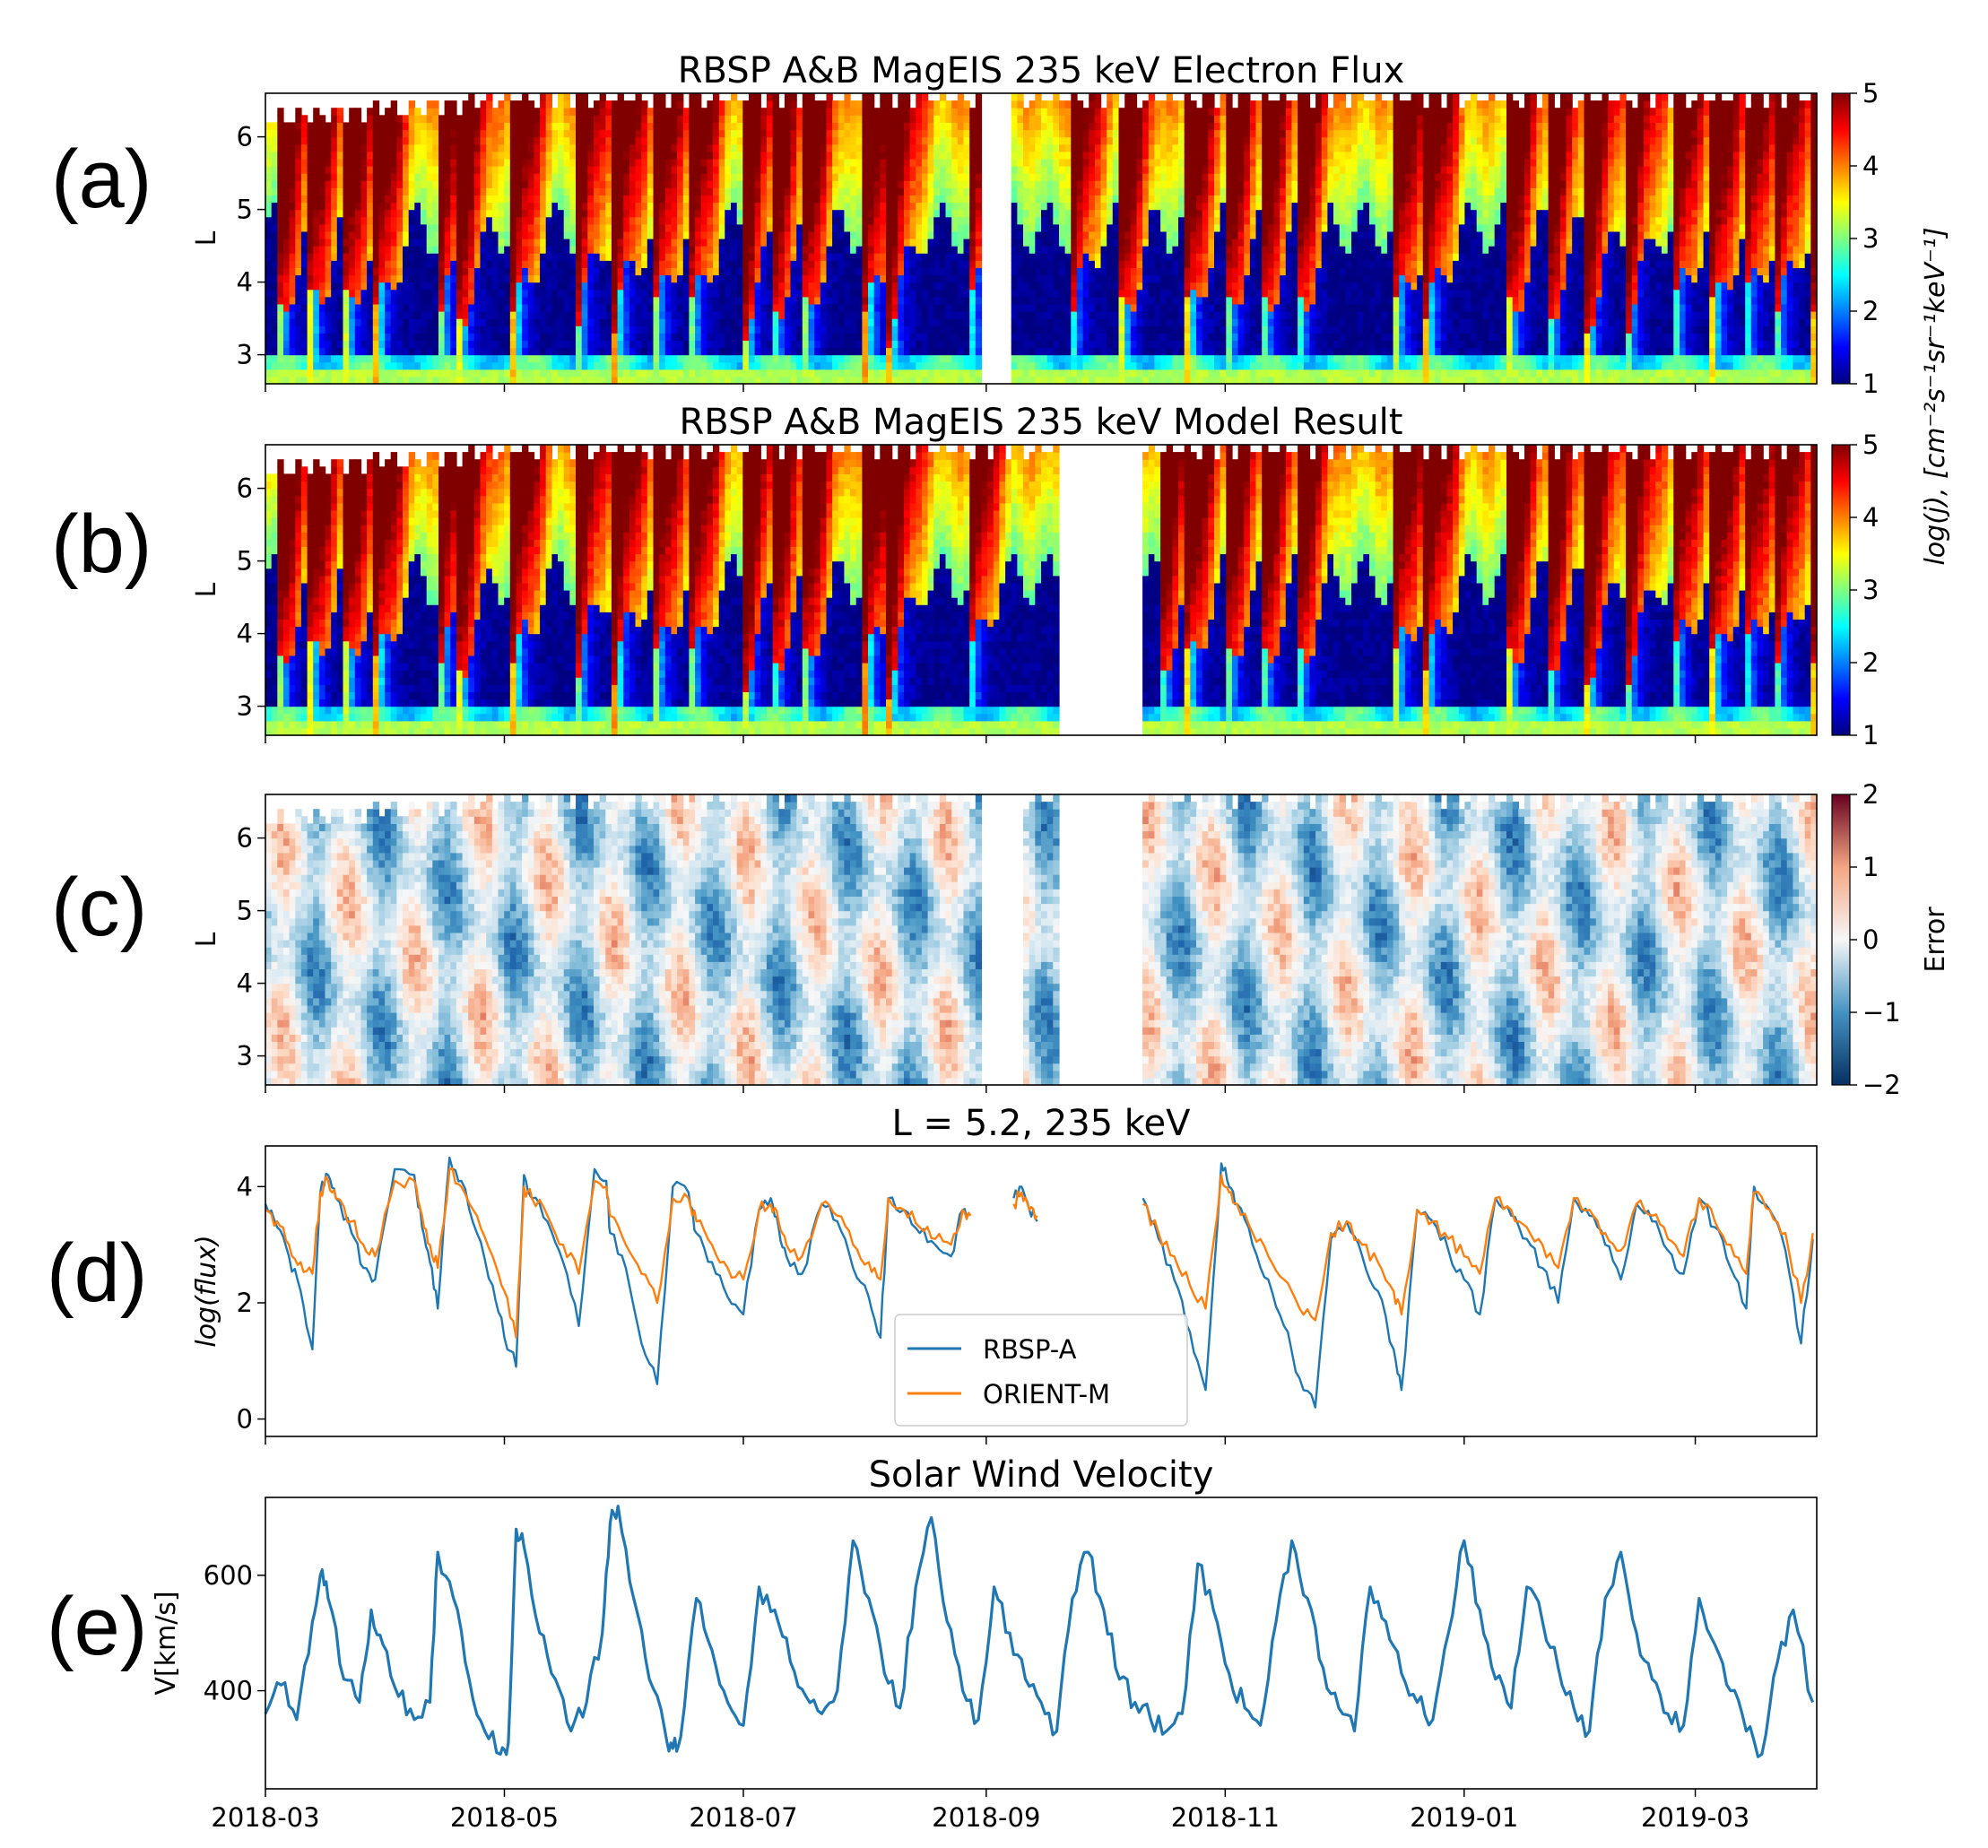 Image resolution: width=1988 pixels, height=1848 pixels. What do you see at coordinates (206, 589) in the screenshot?
I see `ylabel-b: L` at bounding box center [206, 589].